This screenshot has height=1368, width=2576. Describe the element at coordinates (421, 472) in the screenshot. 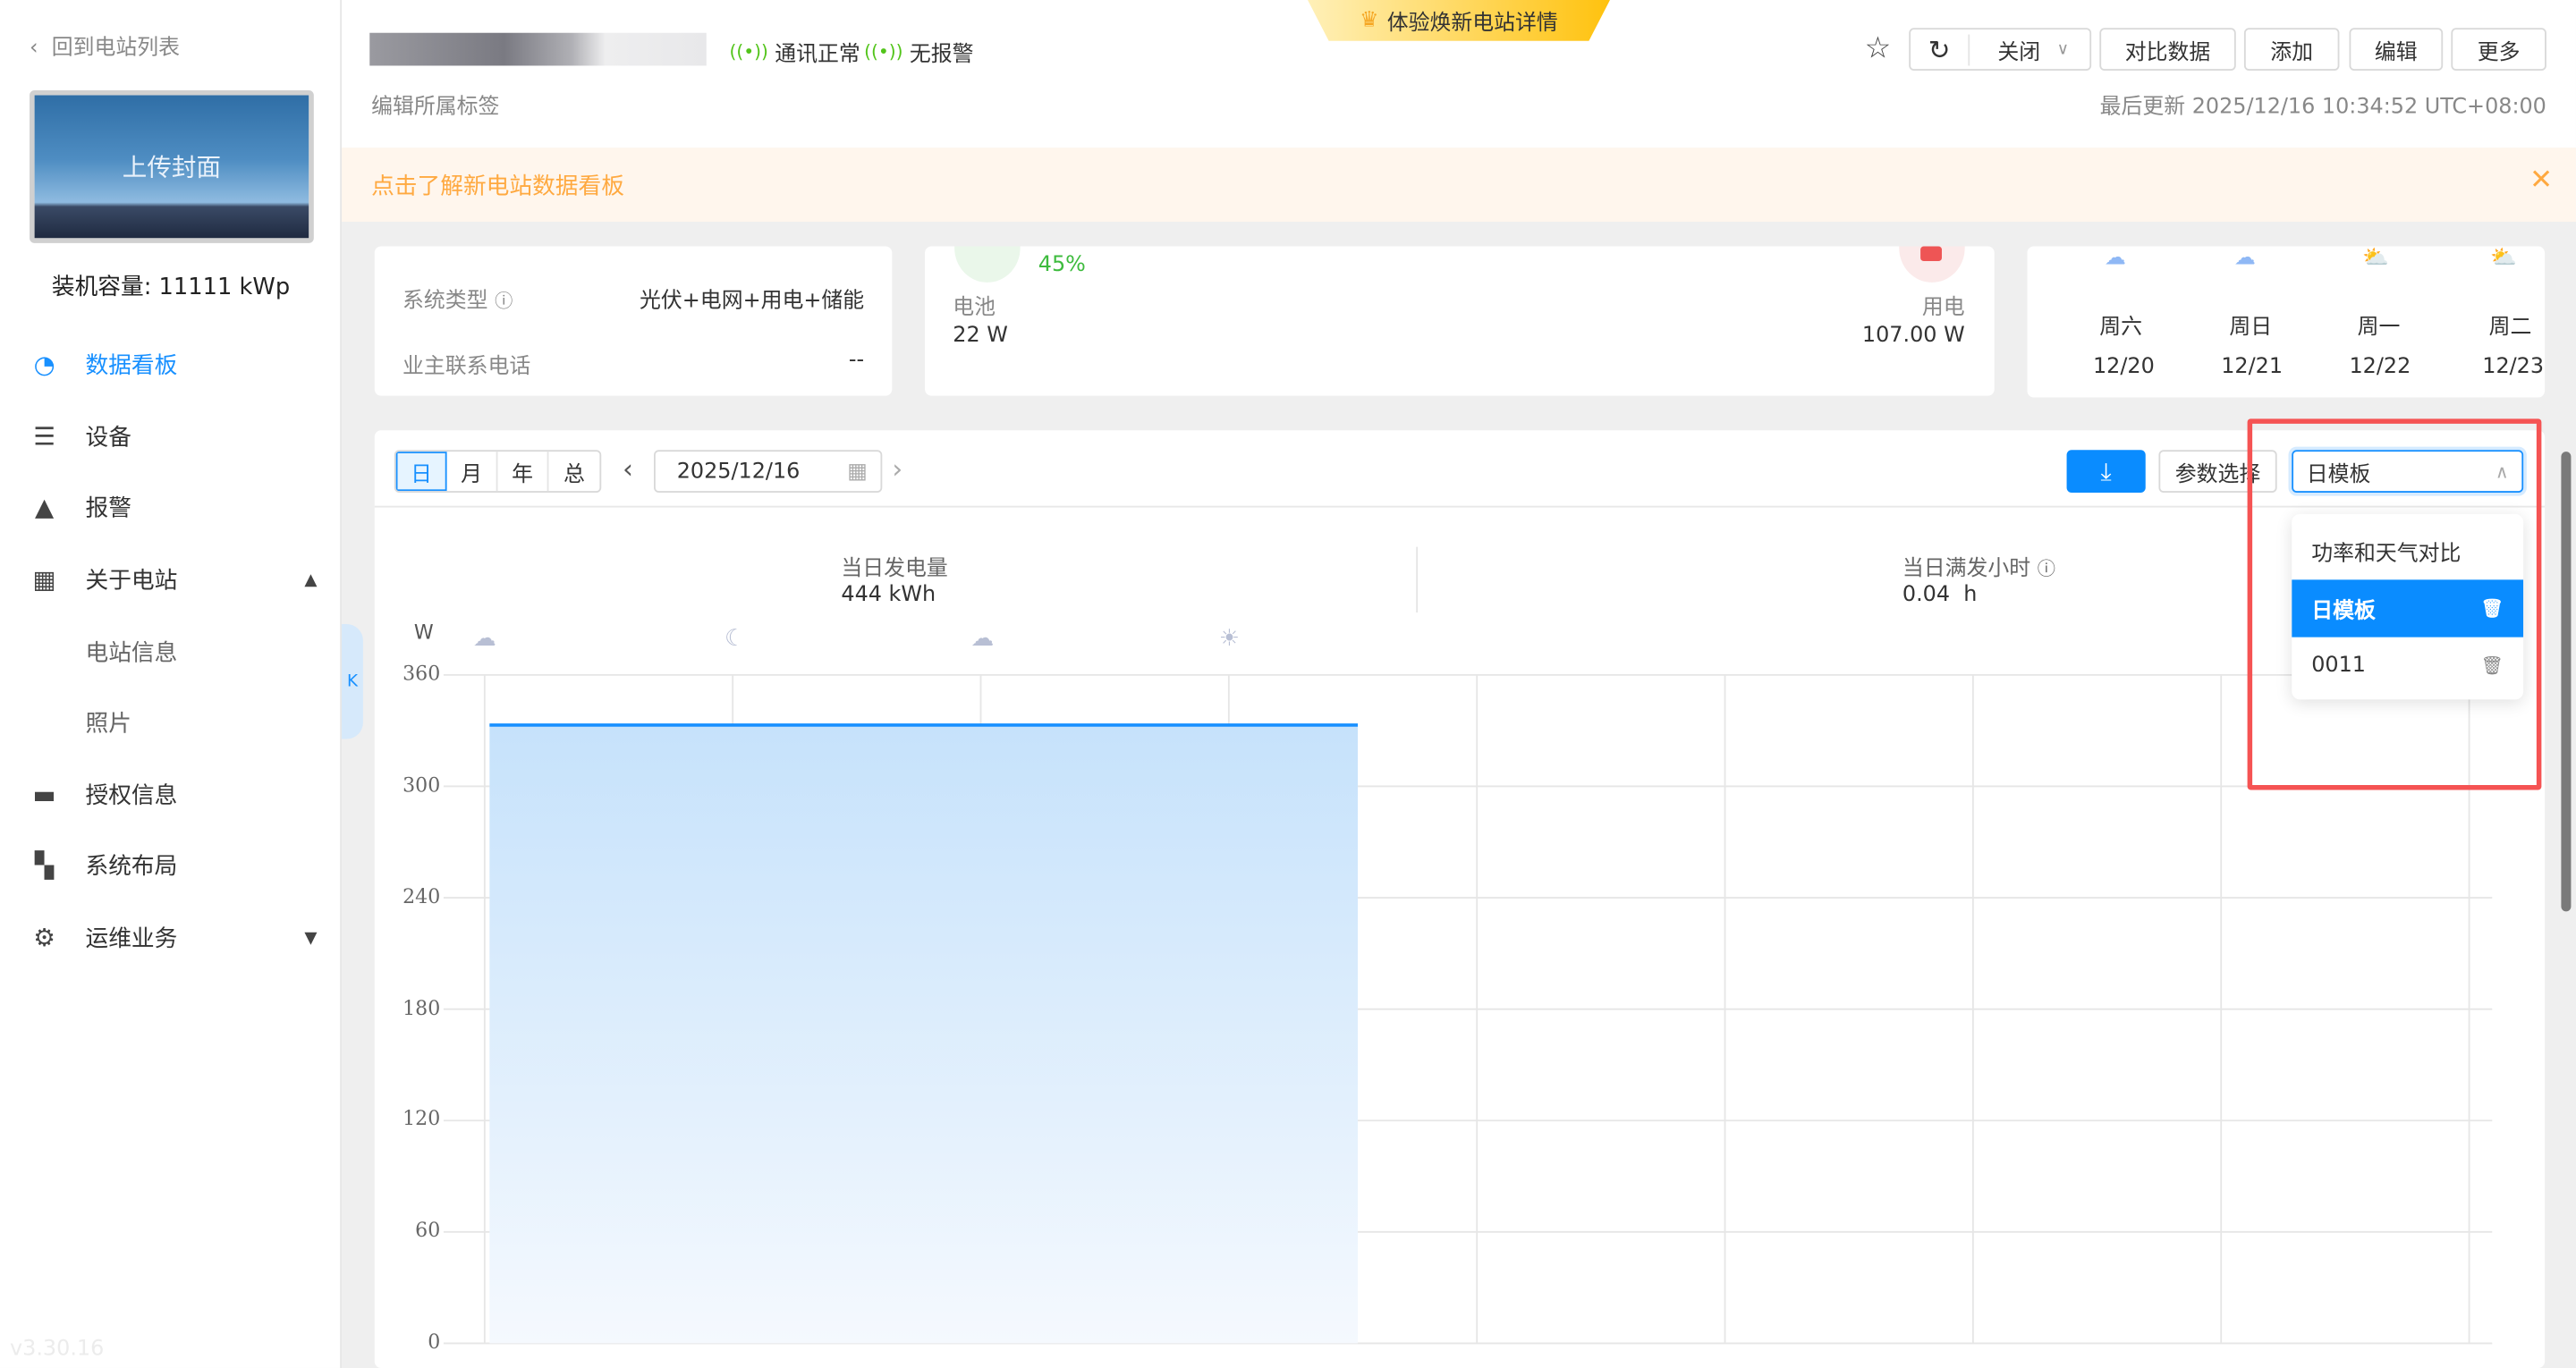

I see `tab-day: 日` at that location.